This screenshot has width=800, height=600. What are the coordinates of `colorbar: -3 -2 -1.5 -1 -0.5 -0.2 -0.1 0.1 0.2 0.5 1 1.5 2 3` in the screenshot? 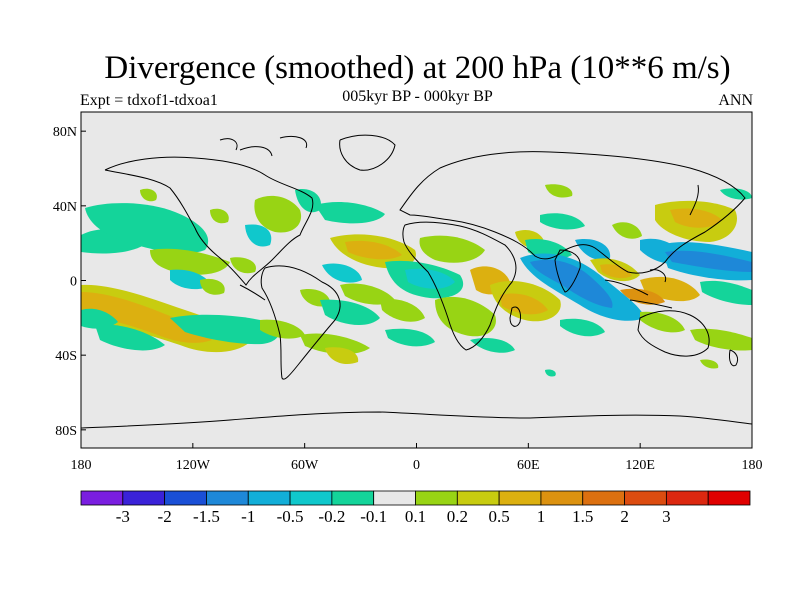 It's located at (415, 508).